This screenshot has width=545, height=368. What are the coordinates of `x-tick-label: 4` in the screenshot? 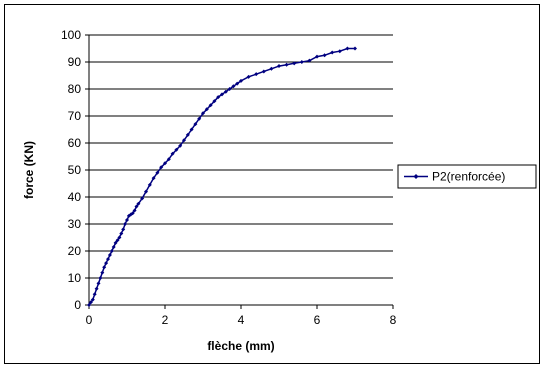 It's located at (241, 320).